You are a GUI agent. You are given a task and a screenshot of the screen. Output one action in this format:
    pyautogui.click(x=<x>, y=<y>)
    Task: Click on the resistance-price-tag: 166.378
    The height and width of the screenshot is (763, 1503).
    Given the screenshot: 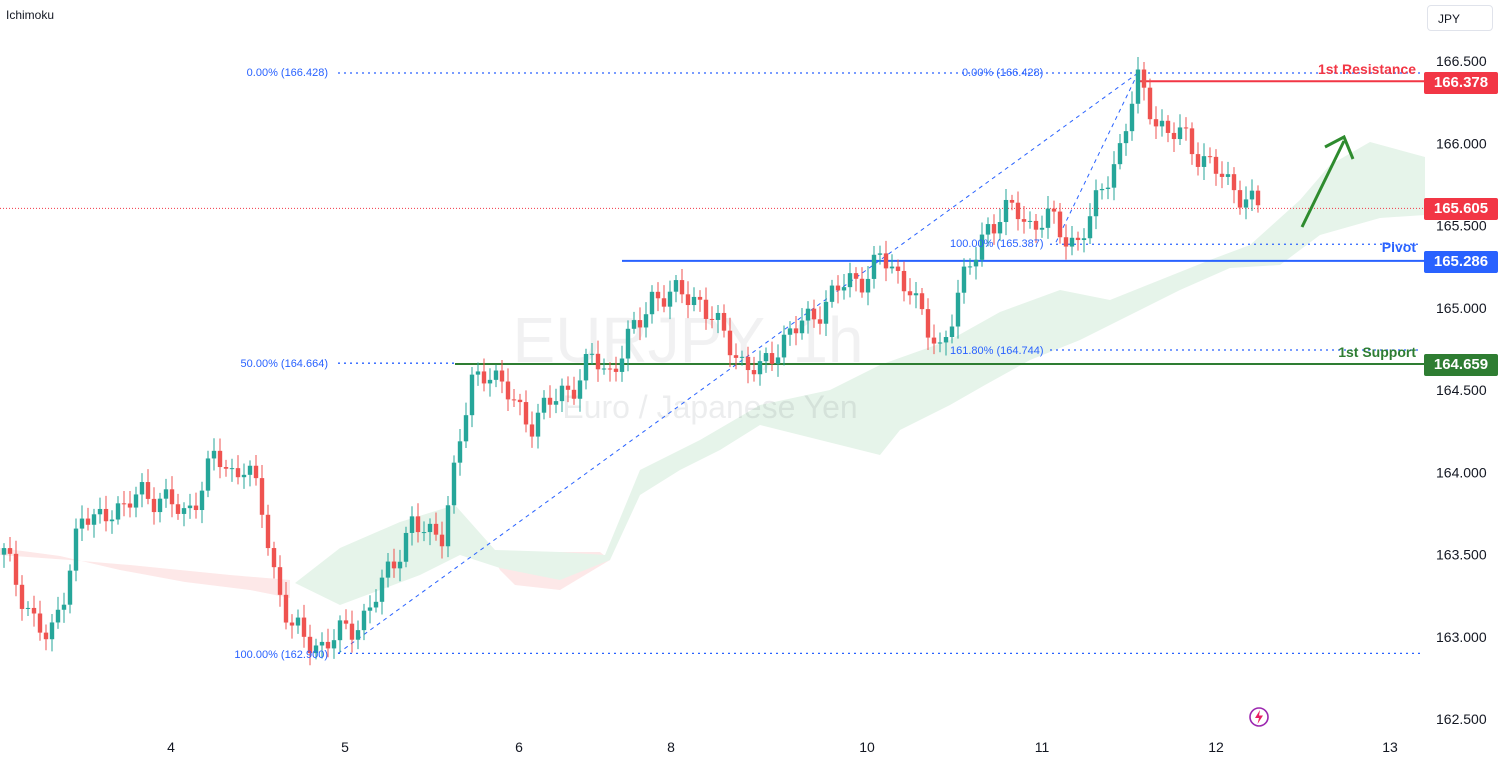 What is the action you would take?
    pyautogui.click(x=1461, y=83)
    